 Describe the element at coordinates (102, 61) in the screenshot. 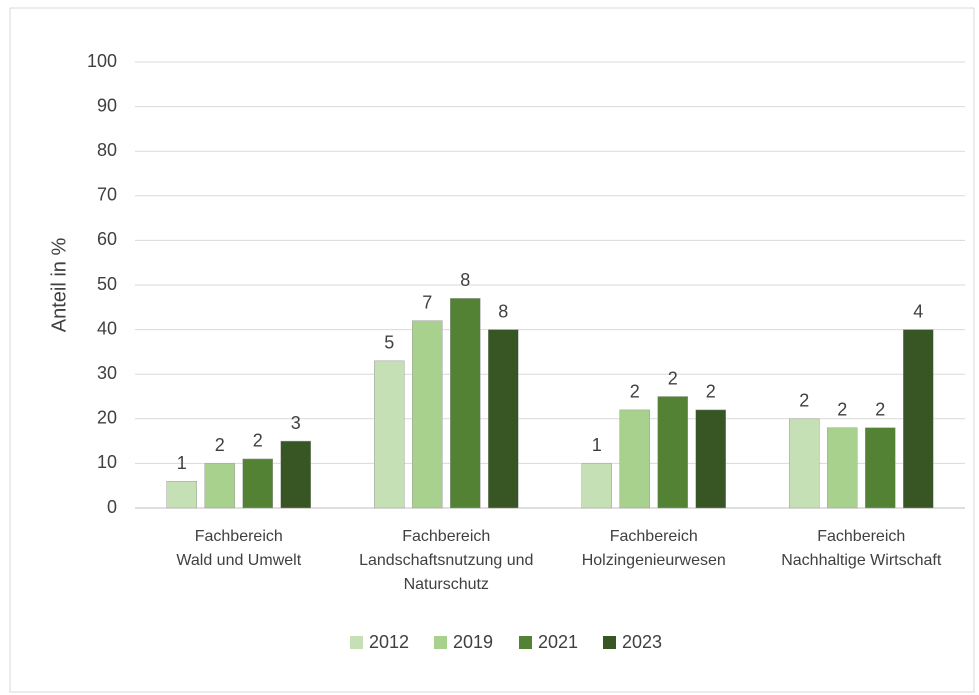

I see `y-tick-label: 100` at that location.